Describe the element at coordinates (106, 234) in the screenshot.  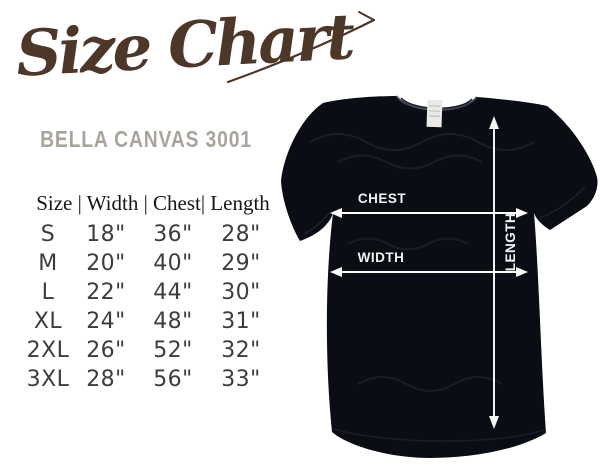
I see `width-cell: 18"` at that location.